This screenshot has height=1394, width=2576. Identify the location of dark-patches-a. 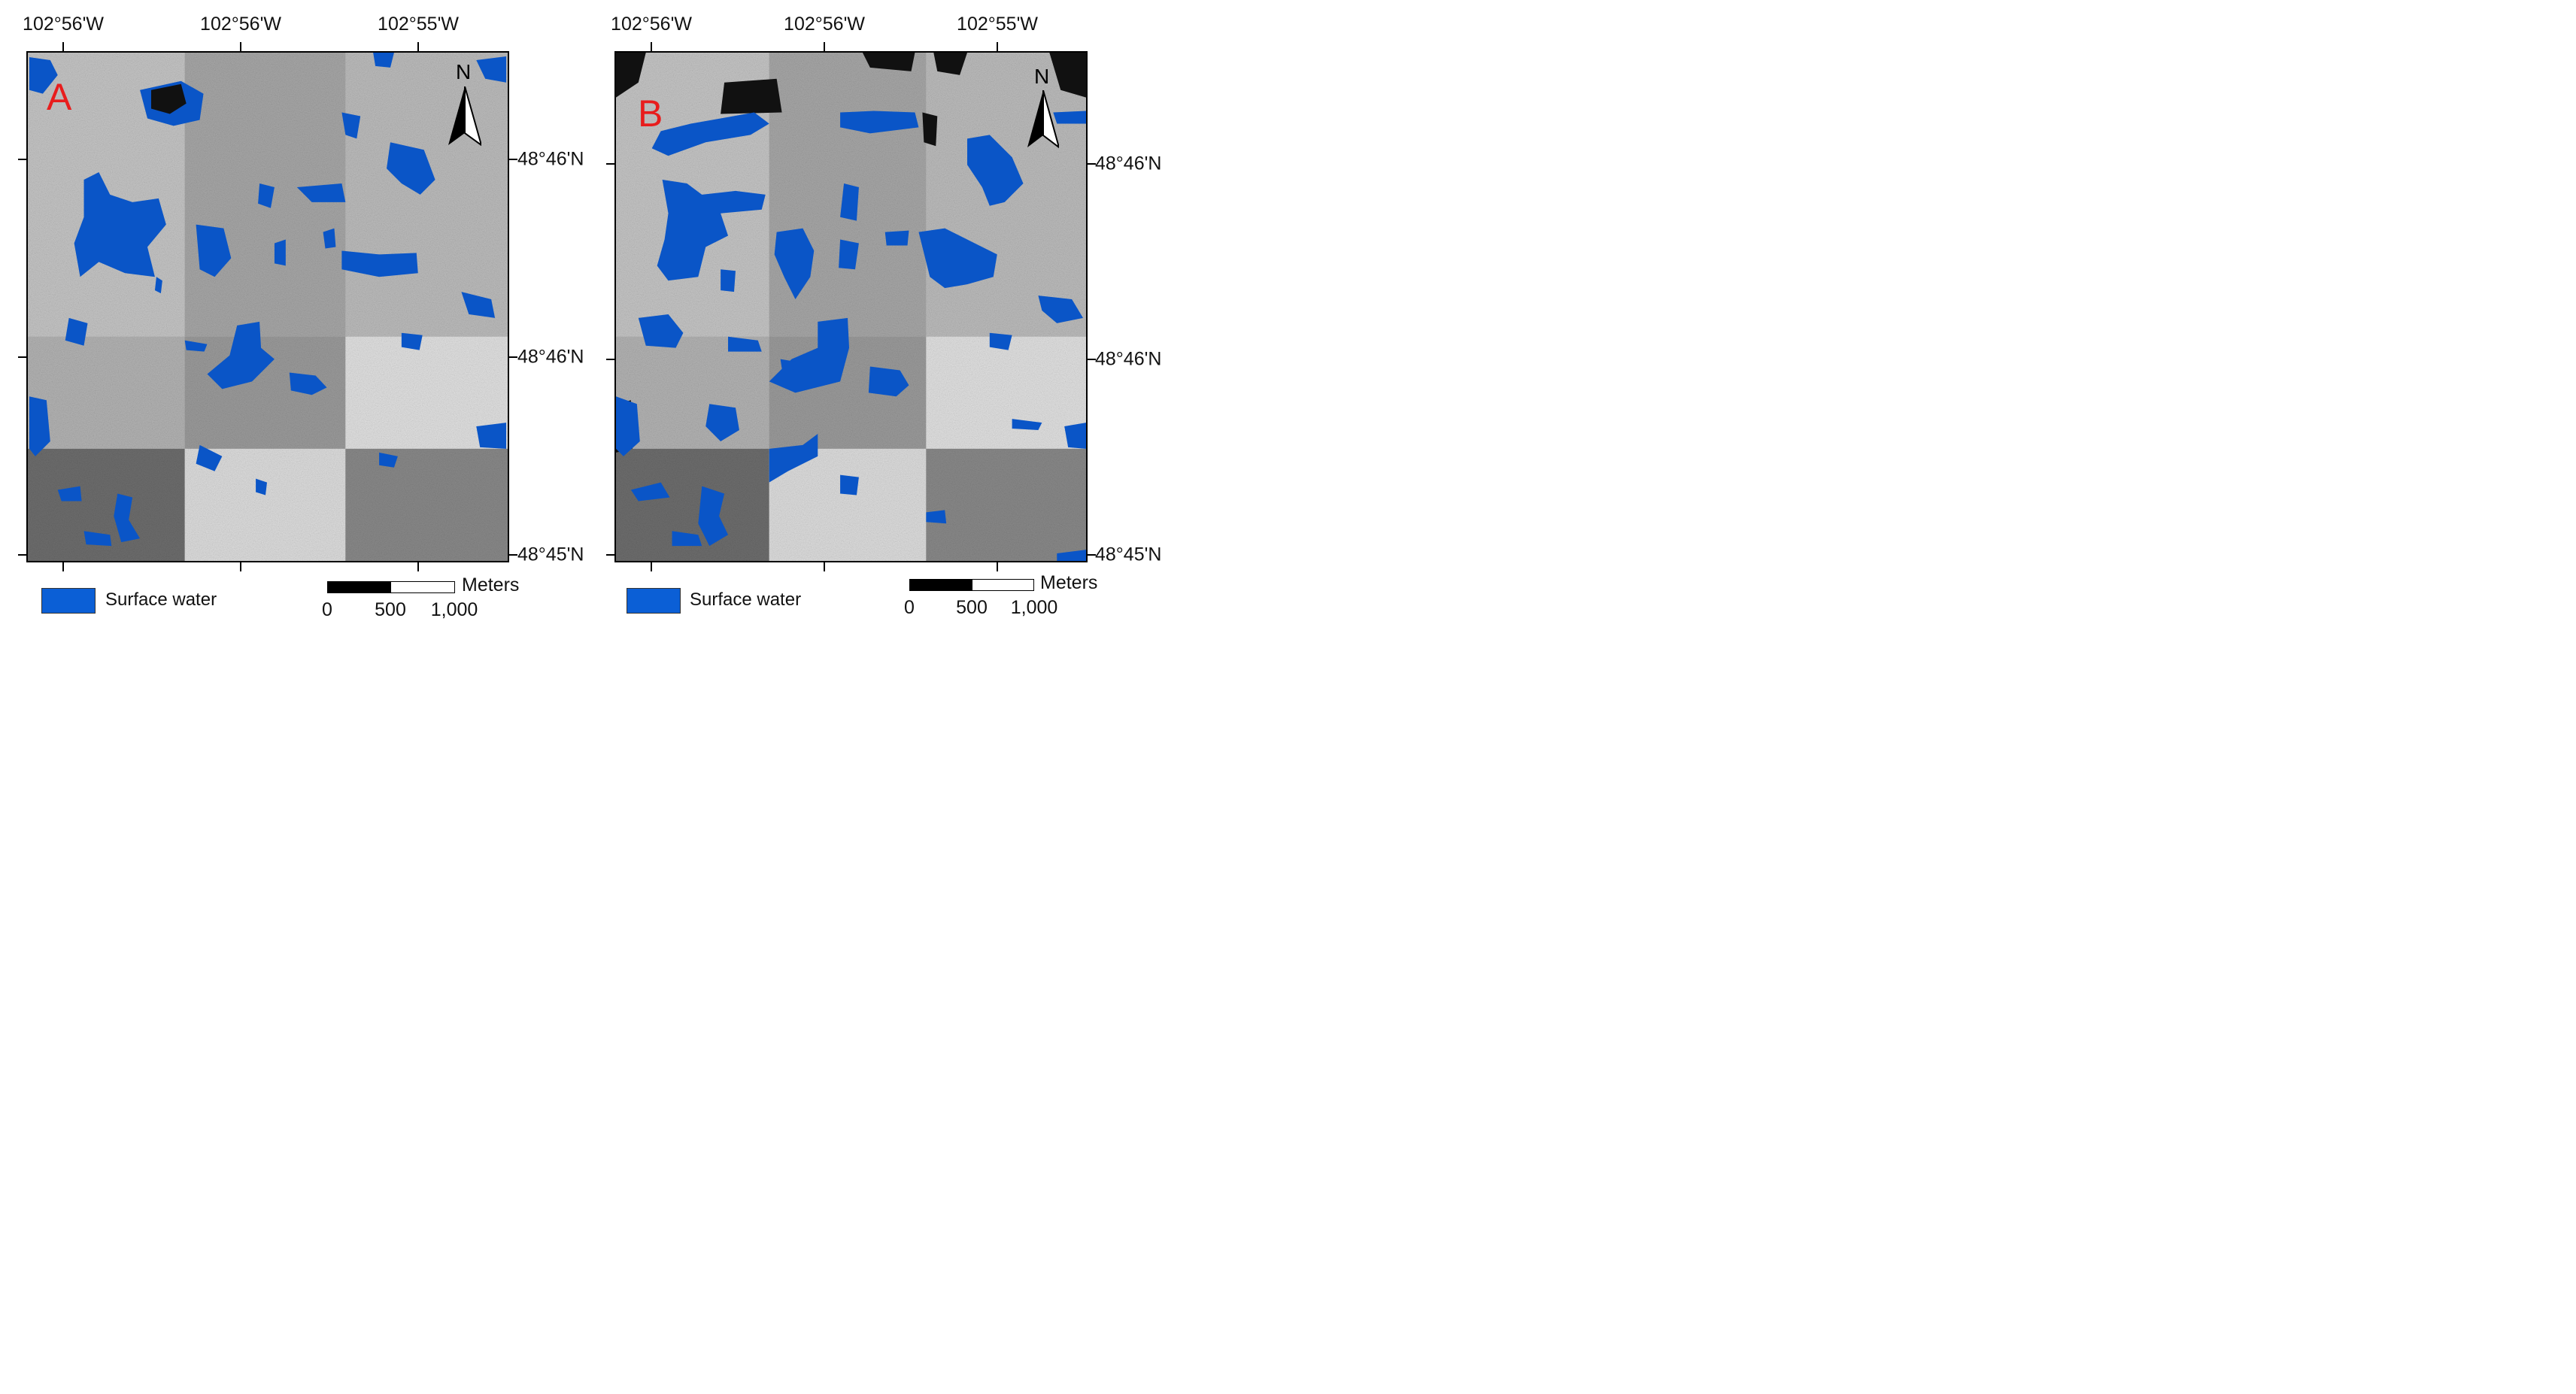
(168, 98).